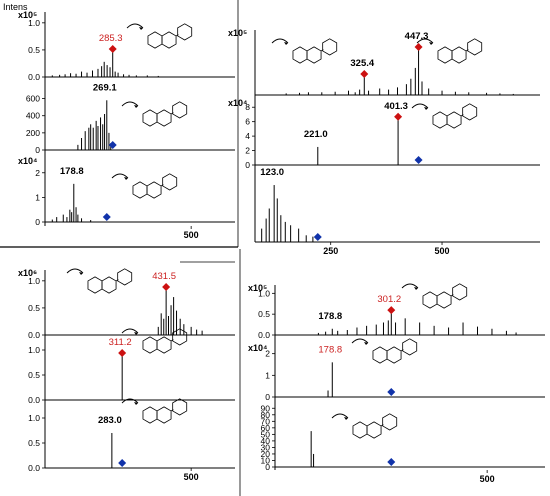 This screenshot has height=496, width=550. I want to click on peak-label: 431.5, so click(164, 276).